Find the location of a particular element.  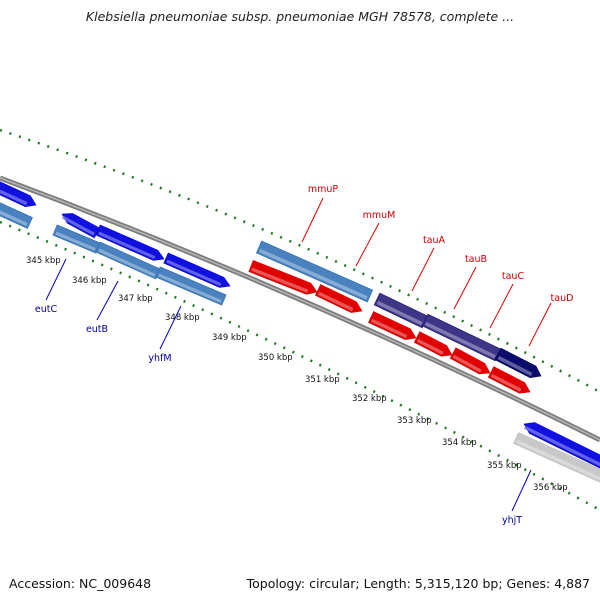

accession-text: Accession: NC_009648 is located at coordinates (80, 583).